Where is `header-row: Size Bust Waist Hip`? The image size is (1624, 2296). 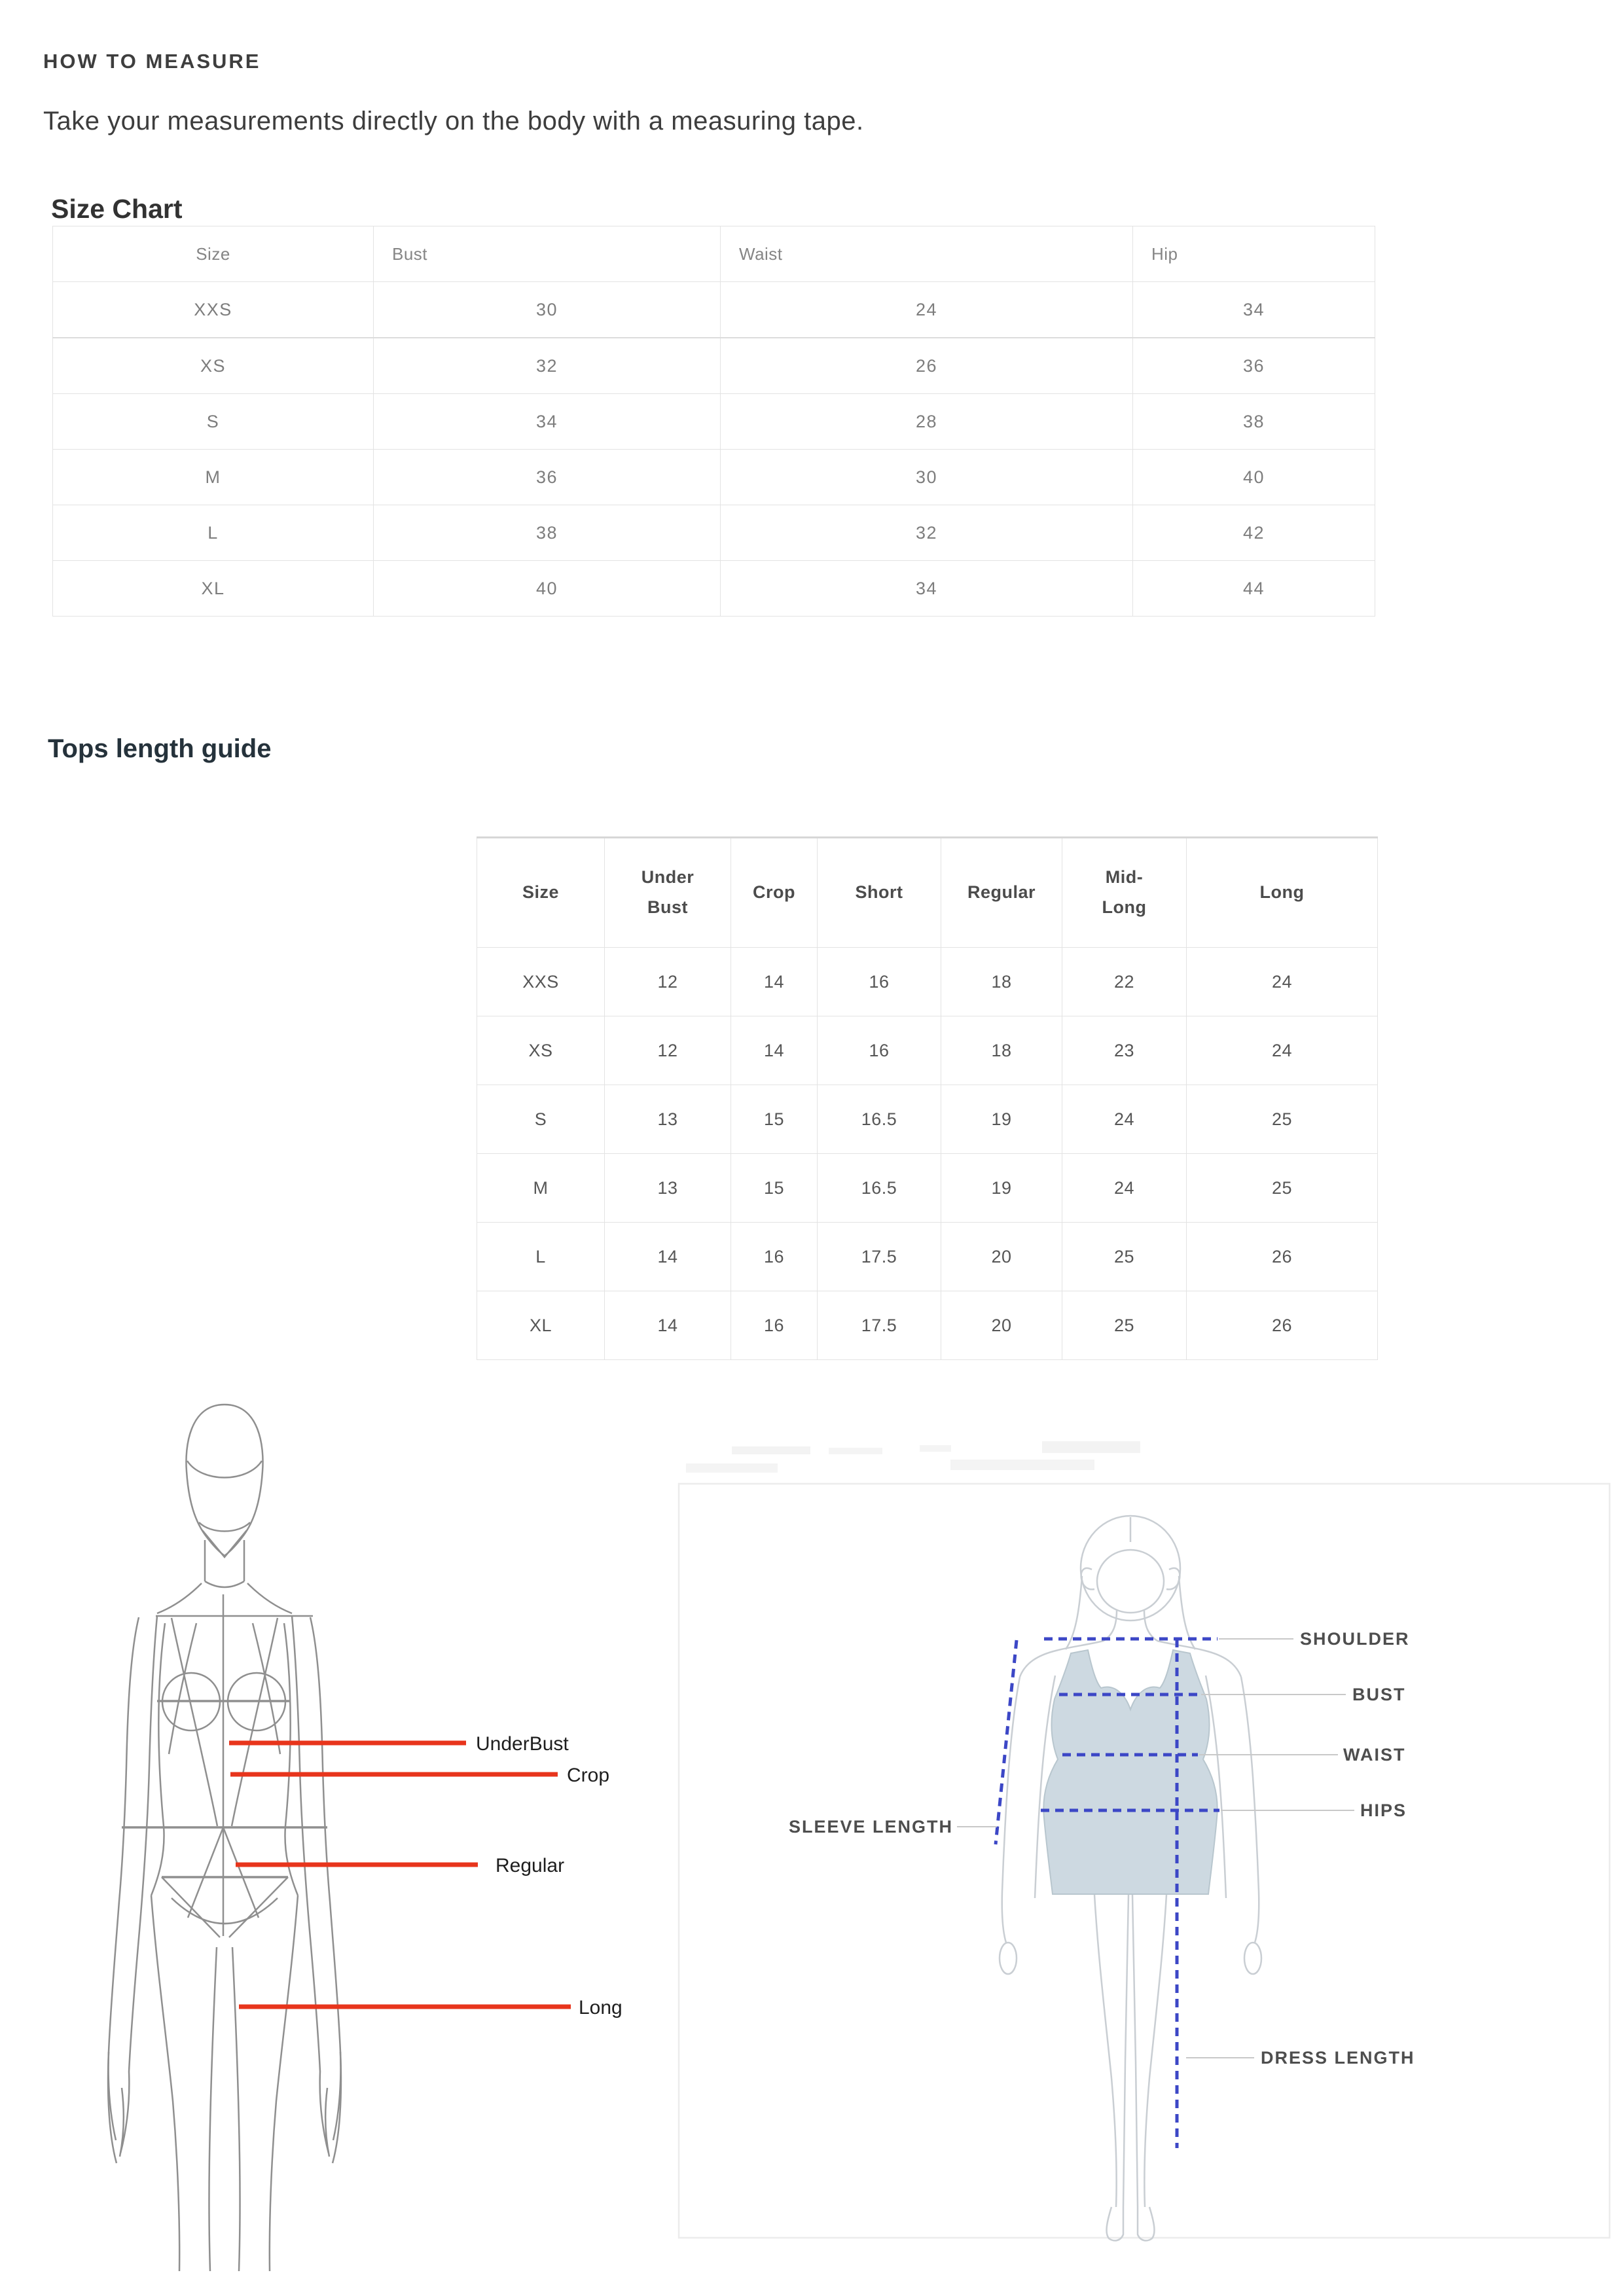
header-row: Size Bust Waist Hip is located at coordinates (713, 254).